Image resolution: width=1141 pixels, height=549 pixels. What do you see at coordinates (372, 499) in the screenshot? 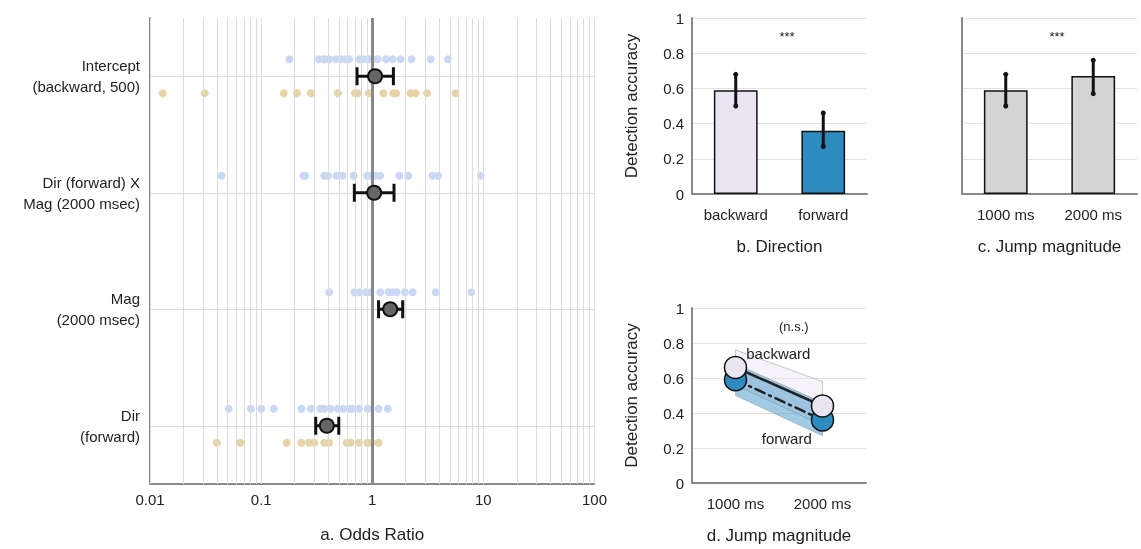
I see `x-tick-label: 1` at bounding box center [372, 499].